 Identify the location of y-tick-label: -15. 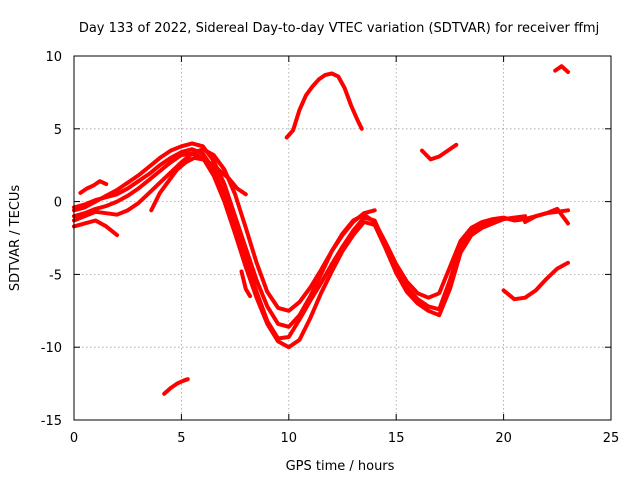
(51, 421).